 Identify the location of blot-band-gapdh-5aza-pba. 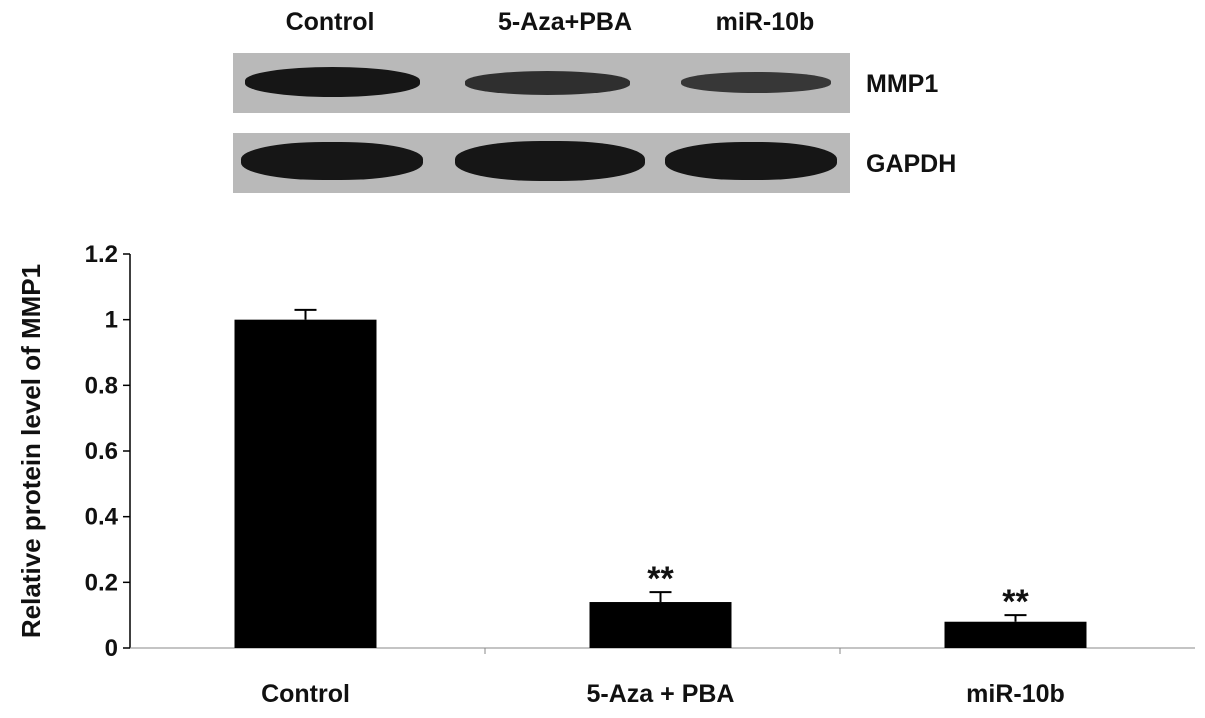
(550, 161).